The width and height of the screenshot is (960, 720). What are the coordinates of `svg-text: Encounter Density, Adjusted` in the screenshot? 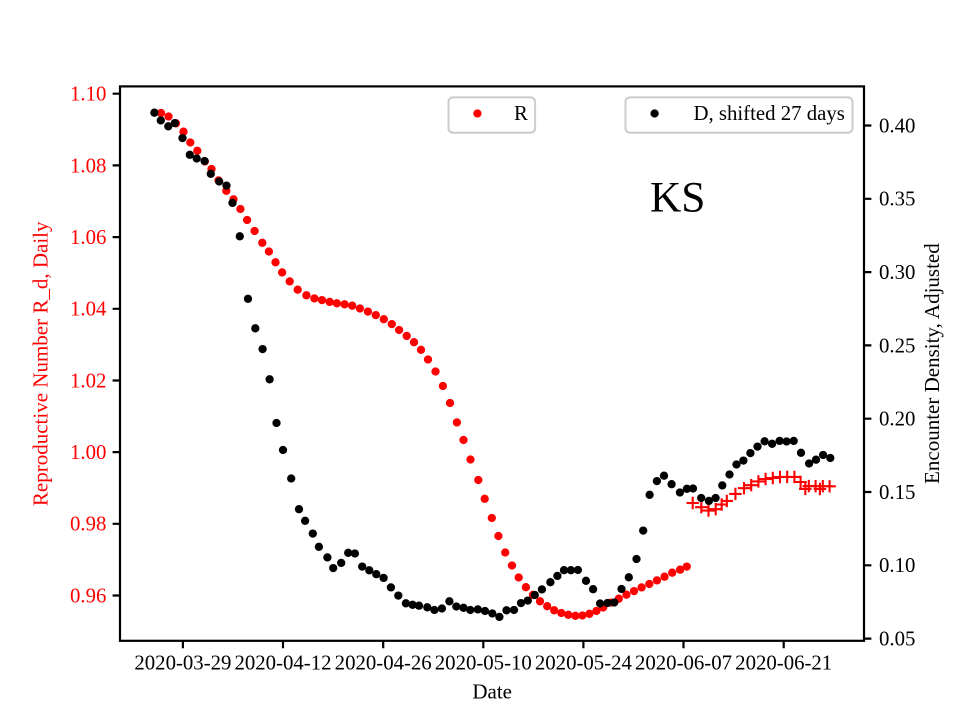 It's located at (932, 363).